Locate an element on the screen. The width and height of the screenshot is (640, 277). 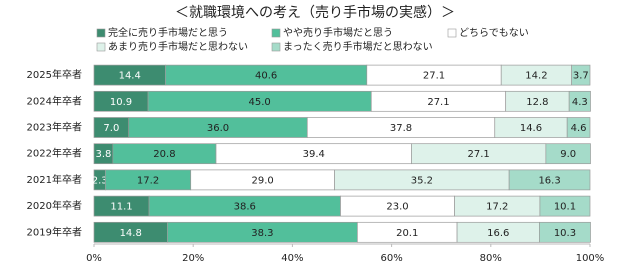
x-tick-label: 0% is located at coordinates (94, 258).